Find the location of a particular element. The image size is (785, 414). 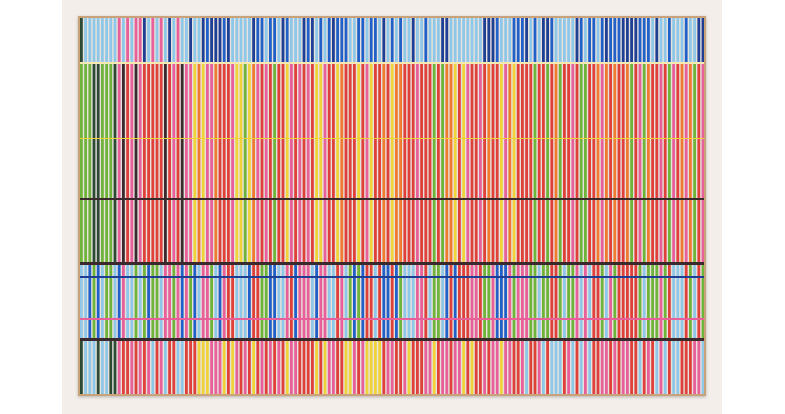

horizontal-band is located at coordinates (392, 319).